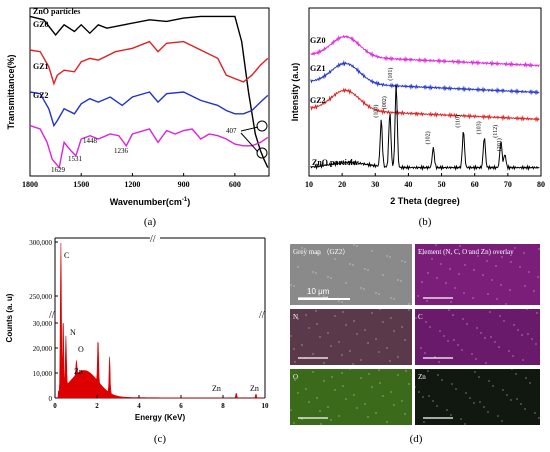 The height and width of the screenshot is (452, 550). Describe the element at coordinates (160, 439) in the screenshot. I see `panel-c-label: (c)` at that location.